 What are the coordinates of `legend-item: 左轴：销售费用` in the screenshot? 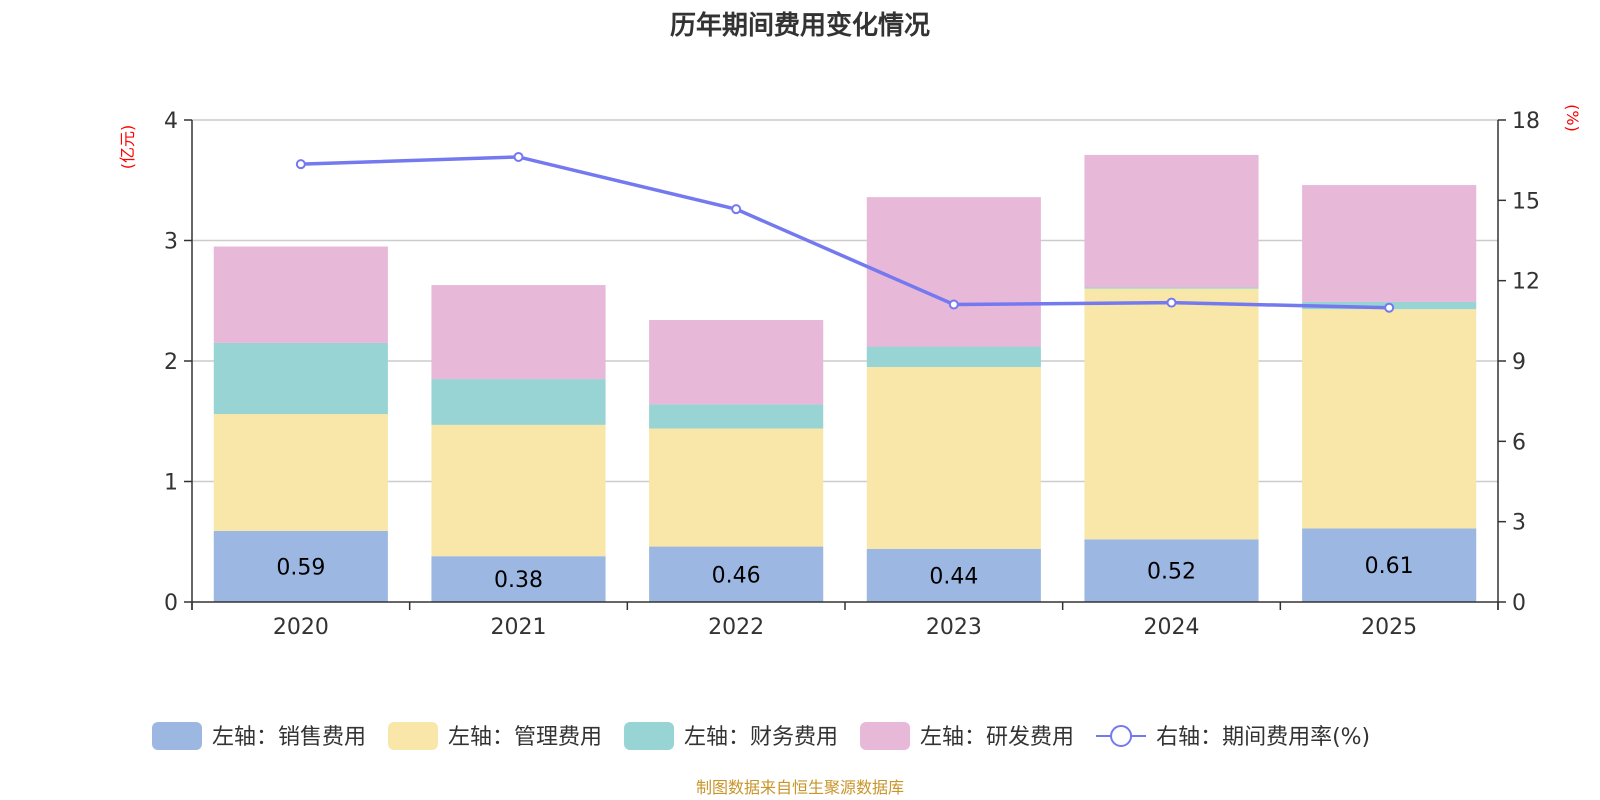 It's located at (259, 736).